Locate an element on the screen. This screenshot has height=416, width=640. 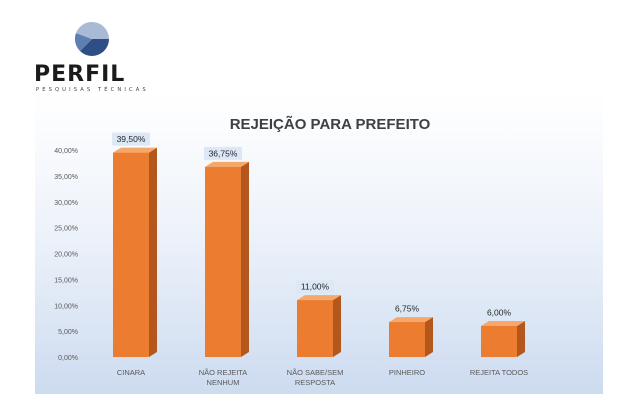
y-tick-label: 20,00% is located at coordinates (66, 255).